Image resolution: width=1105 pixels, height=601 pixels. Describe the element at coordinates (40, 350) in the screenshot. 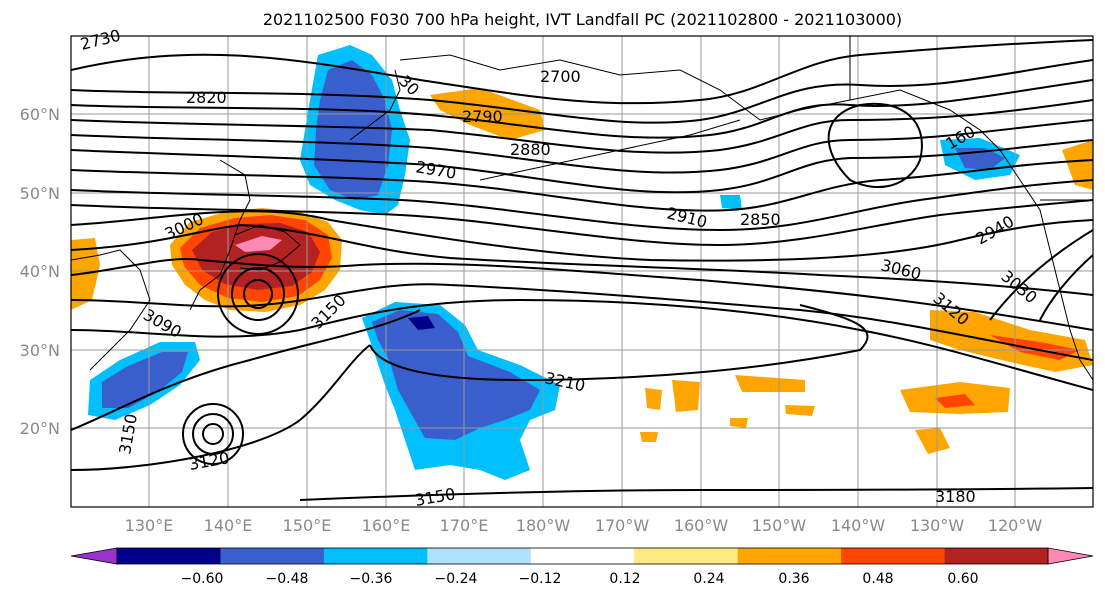

I see `lat-label: 30°N` at that location.